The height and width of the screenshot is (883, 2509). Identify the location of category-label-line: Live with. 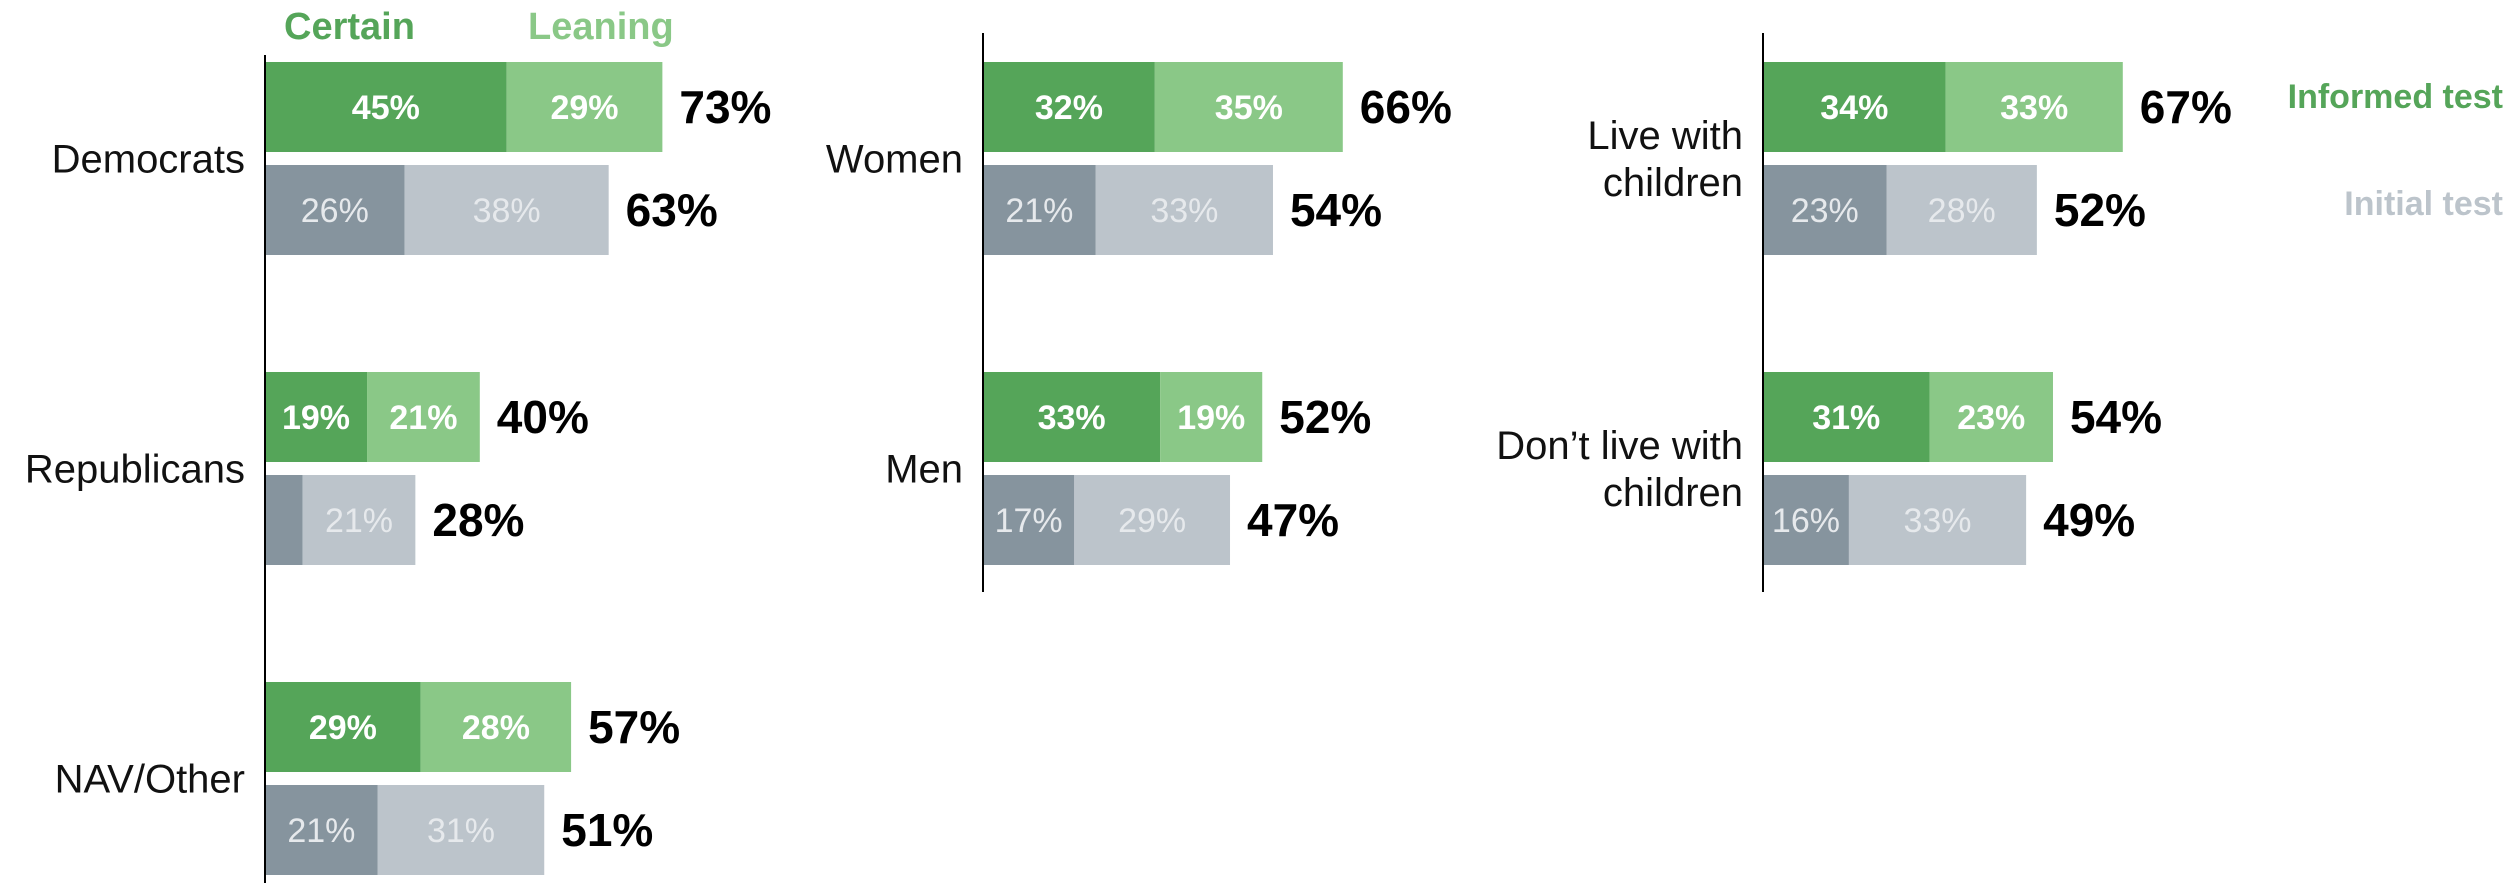
(1665, 136).